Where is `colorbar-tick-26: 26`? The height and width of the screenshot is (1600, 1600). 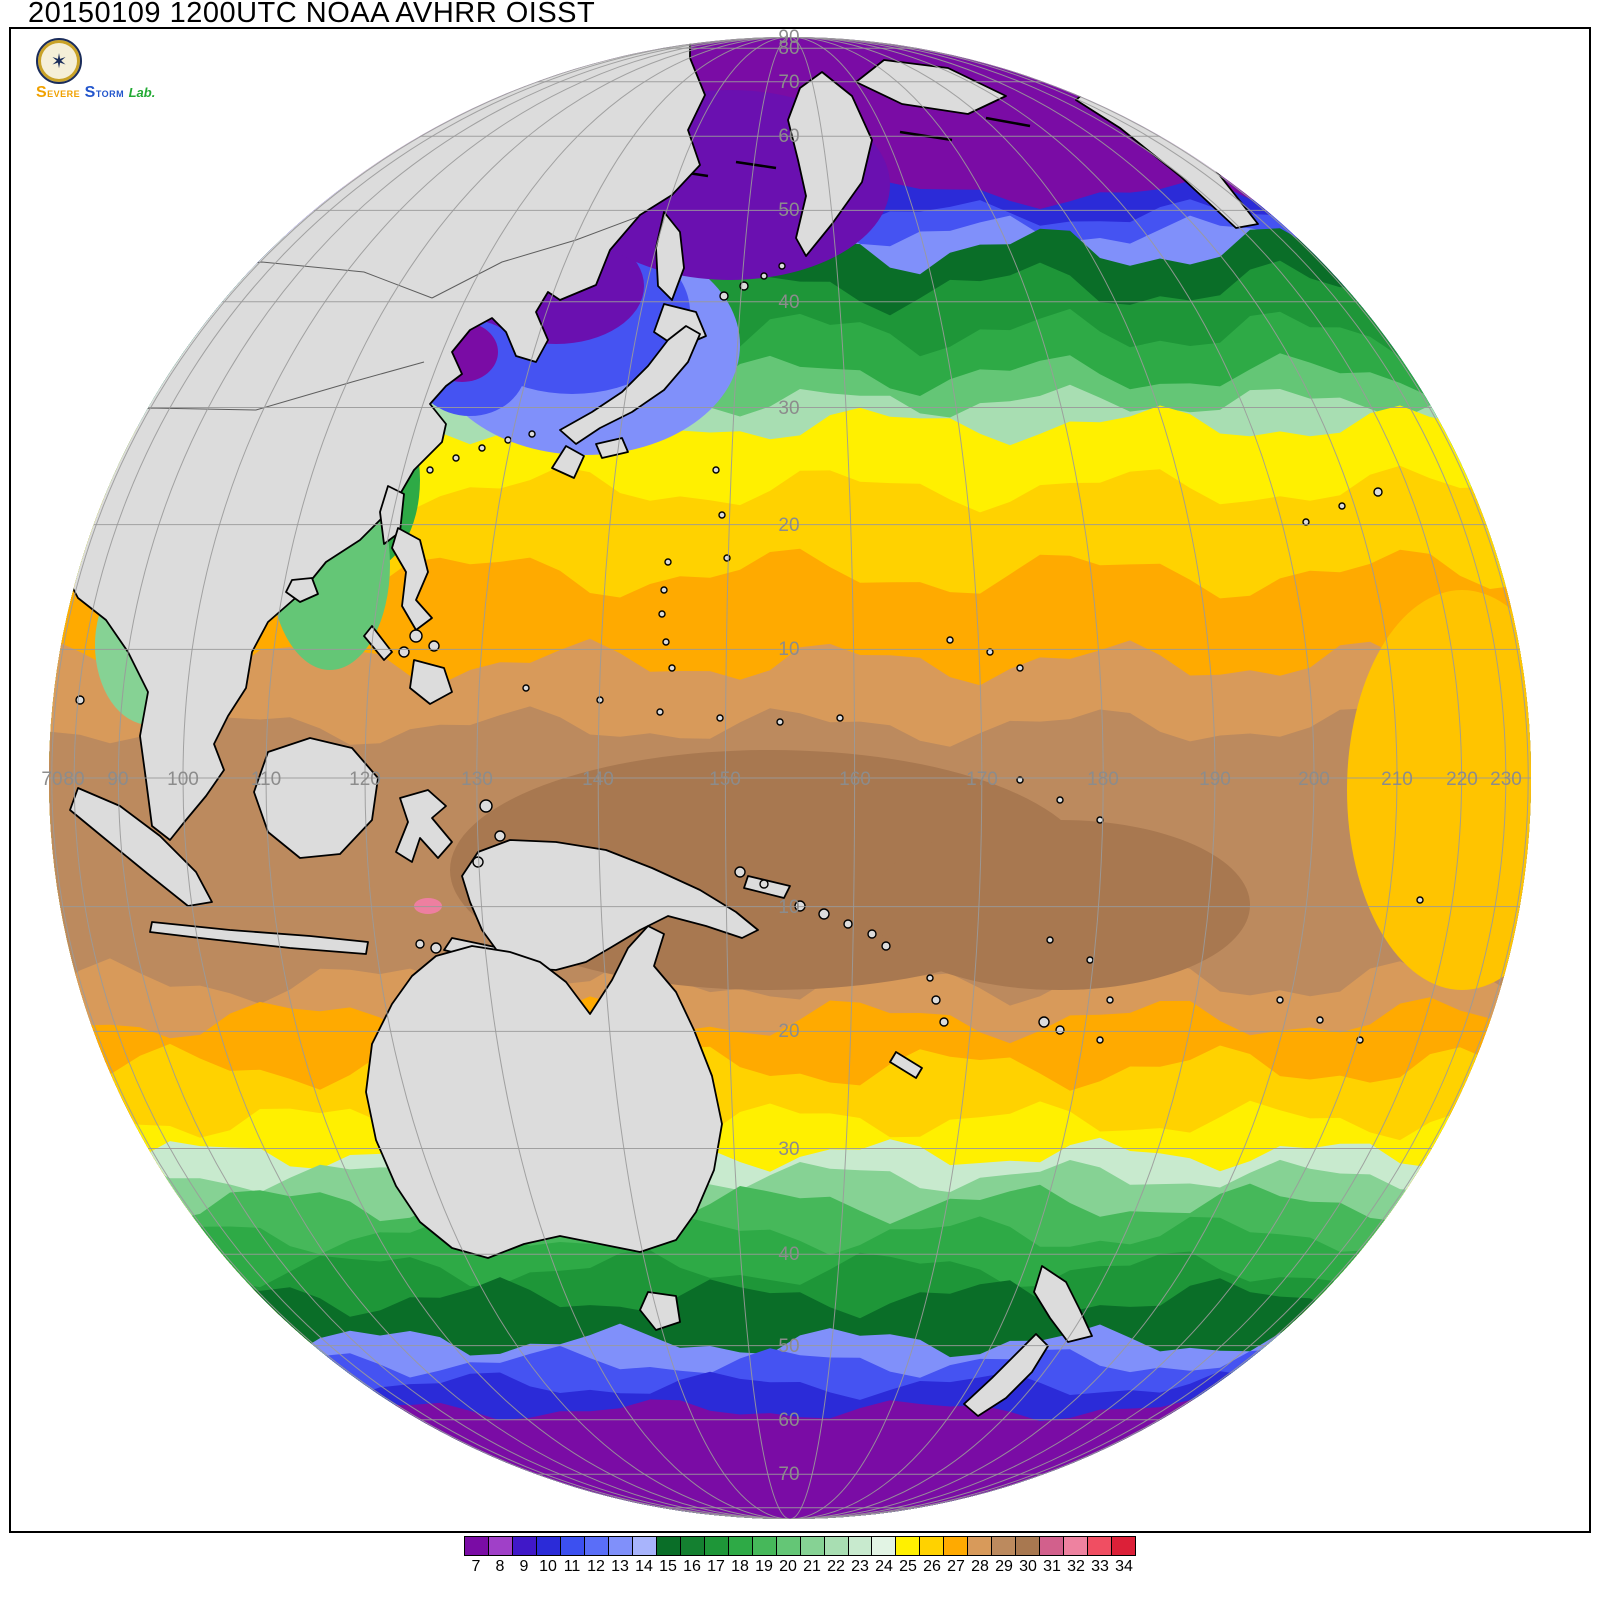
colorbar-tick-26: 26 is located at coordinates (932, 1566).